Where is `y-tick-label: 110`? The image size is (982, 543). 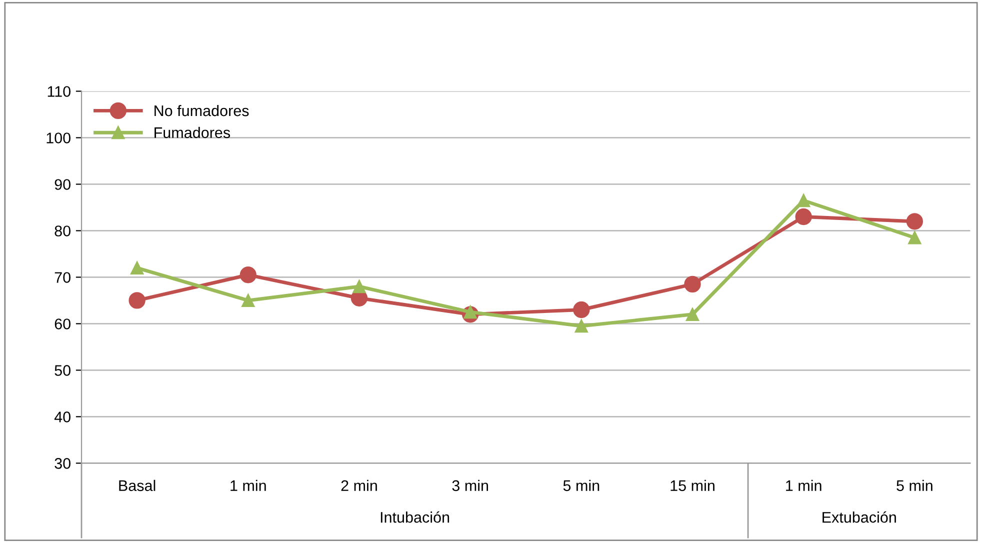
y-tick-label: 110 is located at coordinates (59, 91).